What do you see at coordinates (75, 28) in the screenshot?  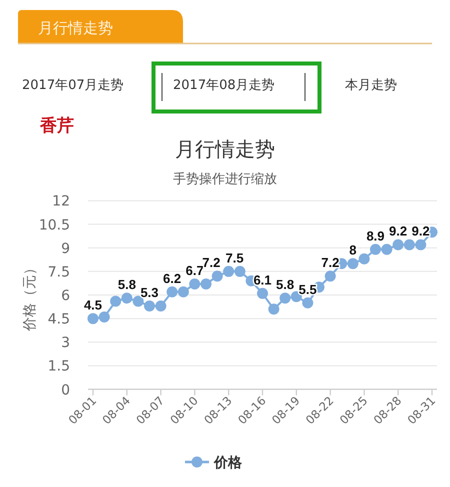 I see `text: 月行情走势` at bounding box center [75, 28].